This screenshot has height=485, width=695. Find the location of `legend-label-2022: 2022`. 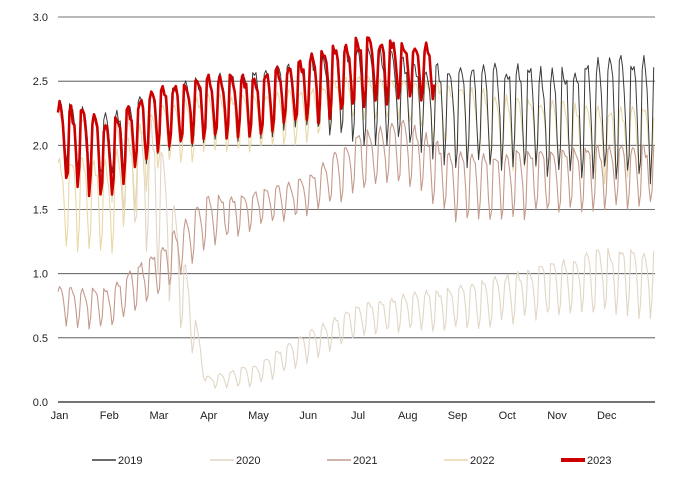

legend-label-2022: 2022 is located at coordinates (482, 461).